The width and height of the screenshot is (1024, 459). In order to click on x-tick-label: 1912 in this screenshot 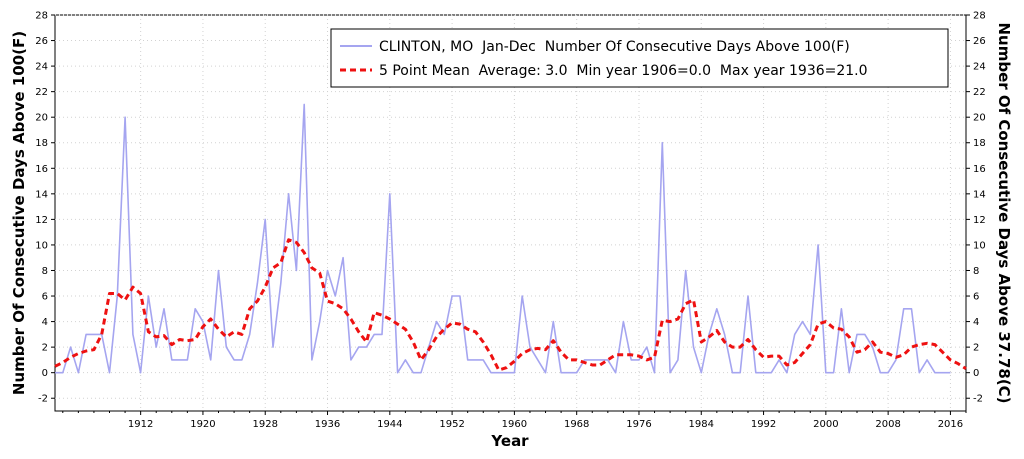, I will do `click(140, 424)`.